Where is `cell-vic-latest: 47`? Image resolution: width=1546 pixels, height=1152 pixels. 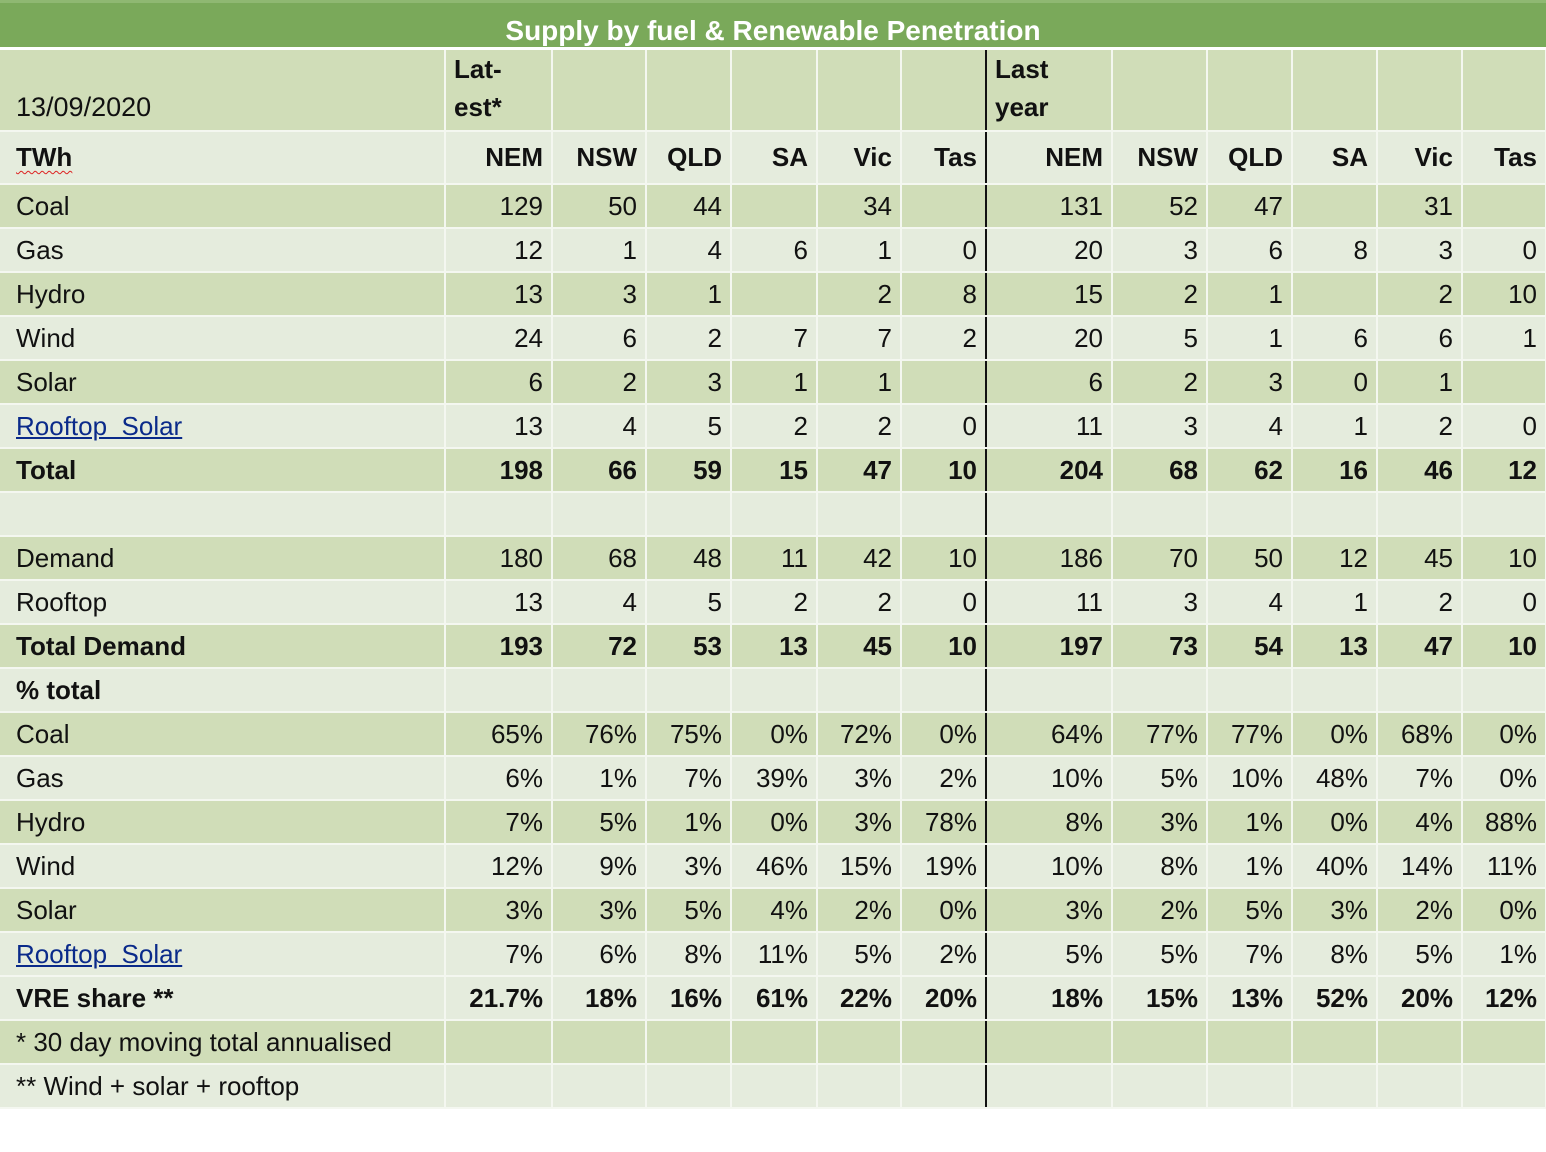
cell-vic-latest: 47 is located at coordinates (859, 470).